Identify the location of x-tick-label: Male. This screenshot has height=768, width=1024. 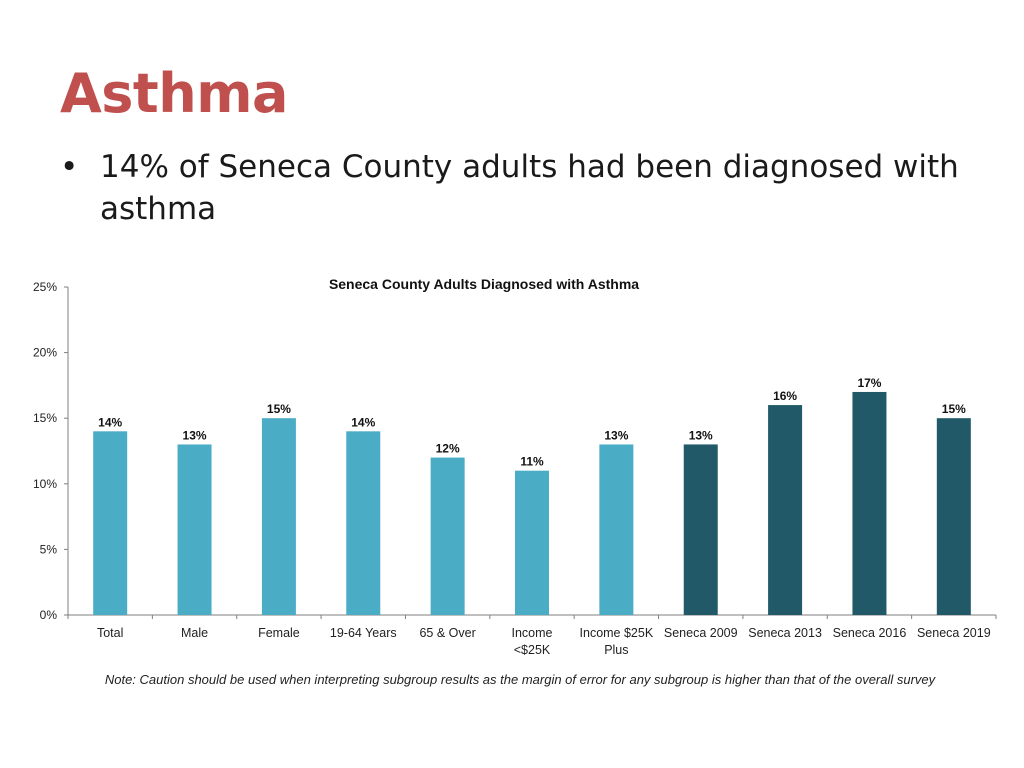
(194, 633).